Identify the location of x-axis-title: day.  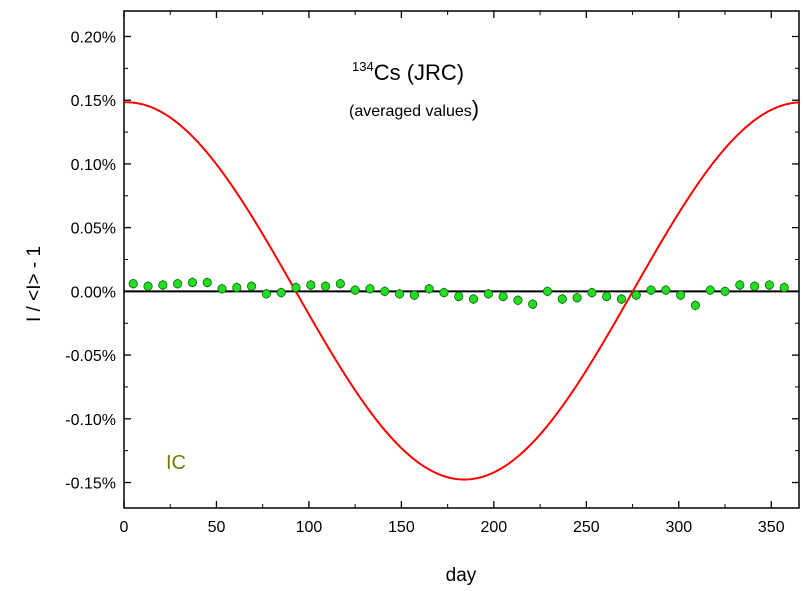
(461, 575).